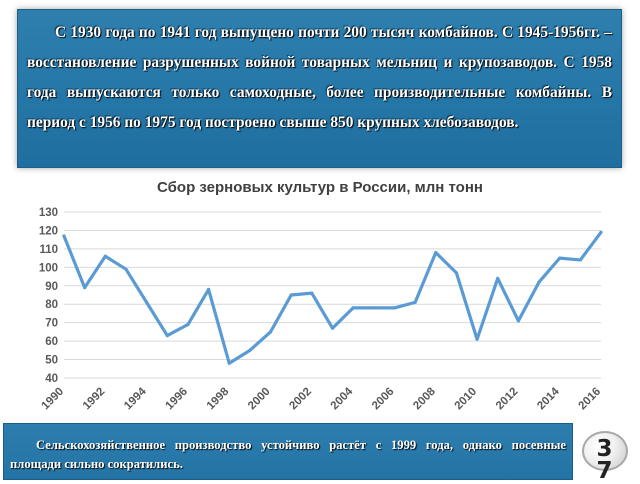  Describe the element at coordinates (85, 288) in the screenshot. I see `data-point-1991` at that location.